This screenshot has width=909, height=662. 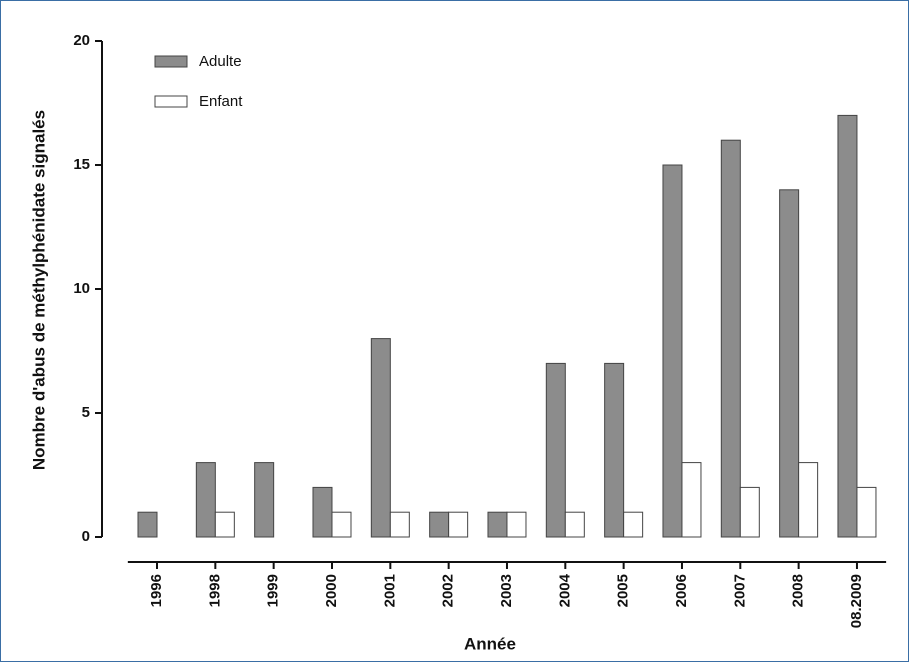 I want to click on x-tick-label: 2007, so click(x=739, y=590).